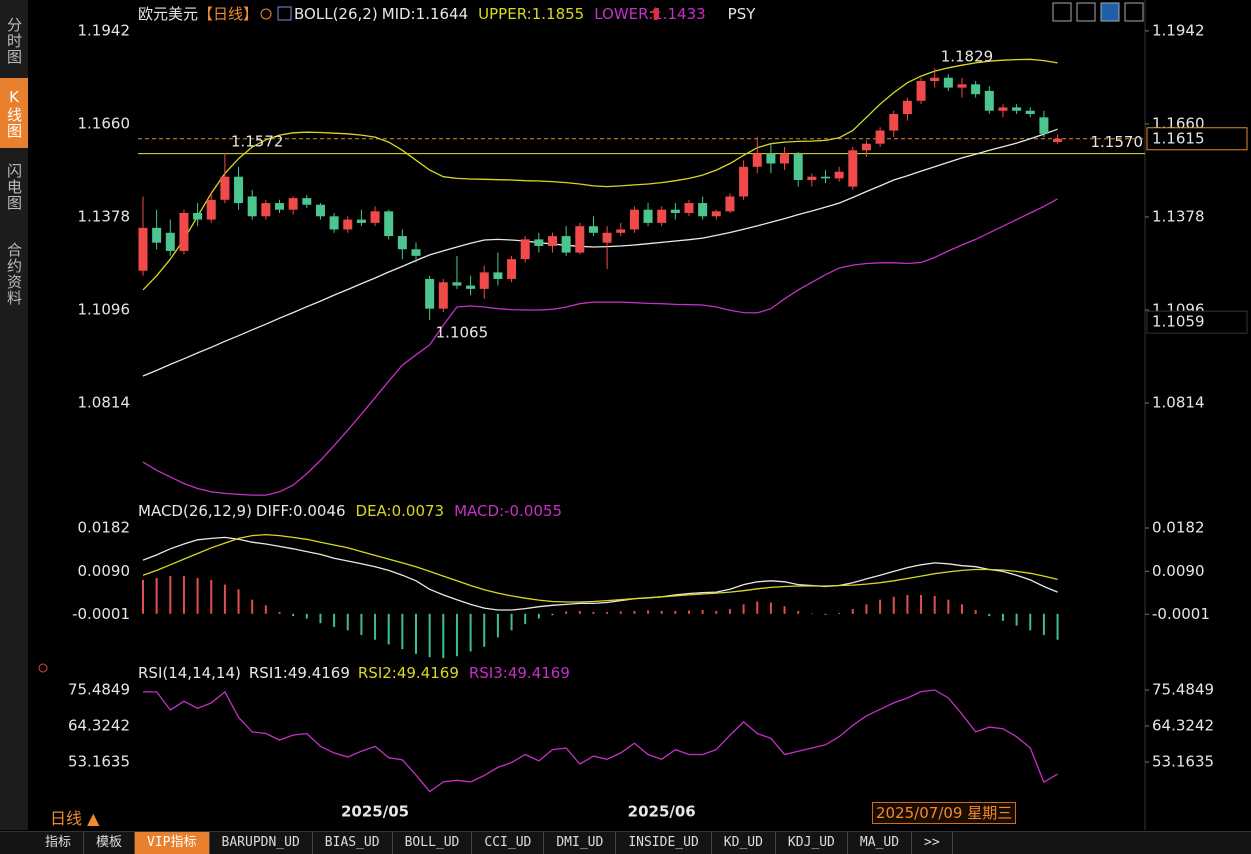 This screenshot has height=854, width=1251. I want to click on legend-entry: DEA:0.0073, so click(400, 511).